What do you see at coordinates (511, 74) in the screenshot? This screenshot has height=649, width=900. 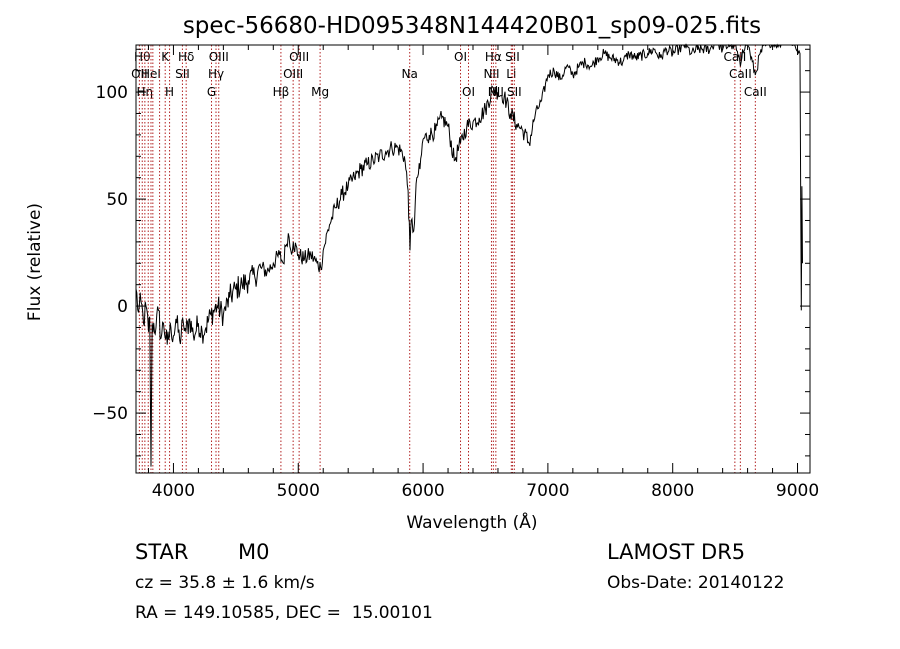 I see `line-marker-label: Li` at bounding box center [511, 74].